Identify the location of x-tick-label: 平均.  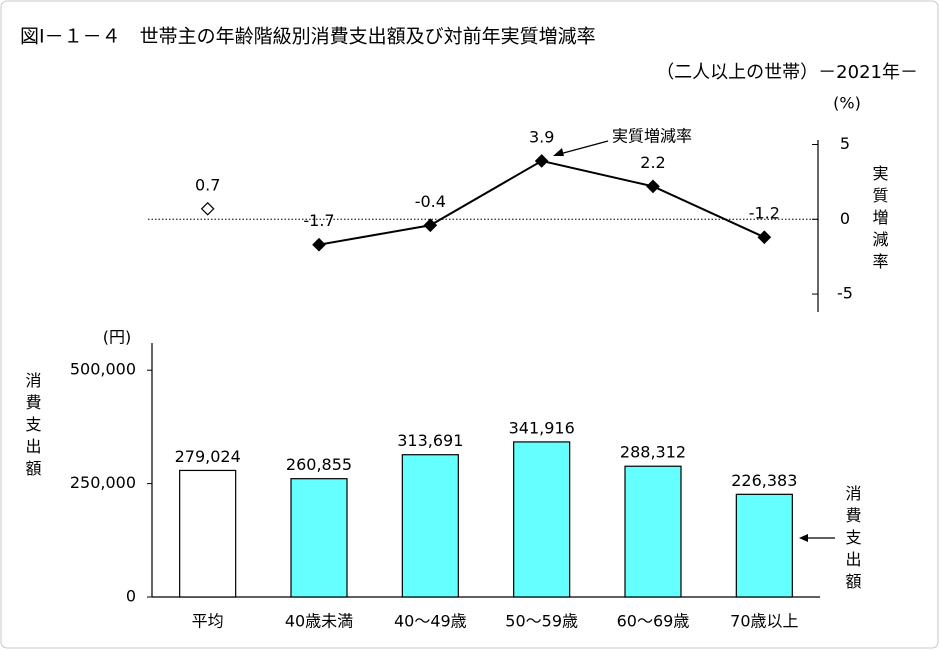
(208, 621).